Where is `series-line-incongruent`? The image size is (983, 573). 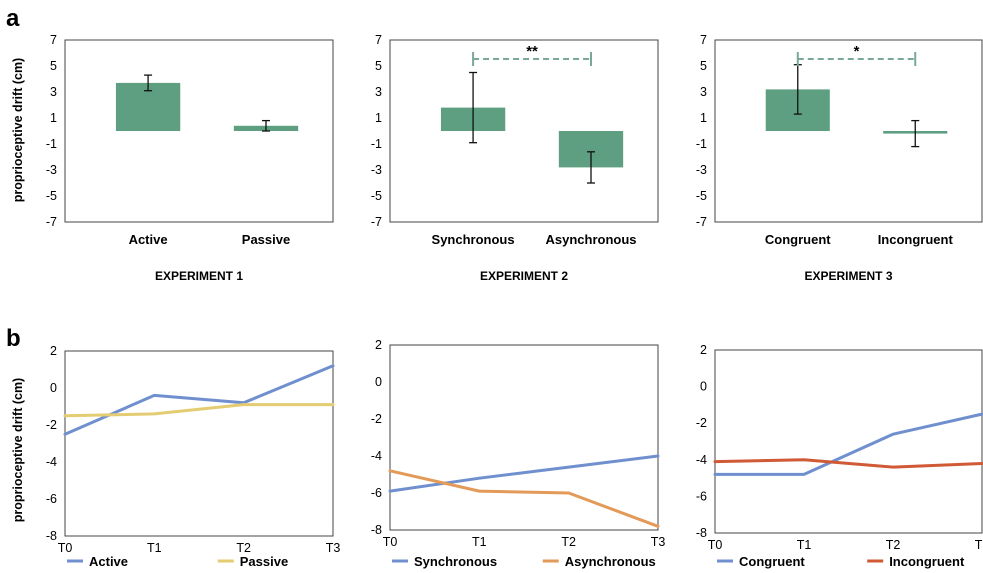 series-line-incongruent is located at coordinates (848, 463).